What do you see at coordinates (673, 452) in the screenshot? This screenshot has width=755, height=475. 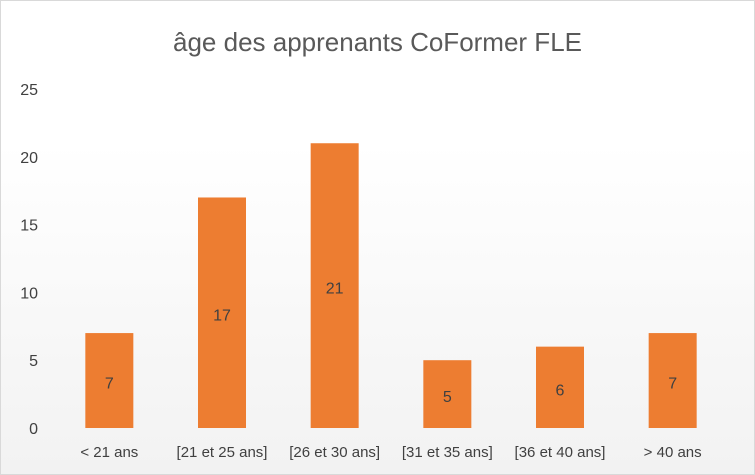 I see `x-tick-label: > 40 ans` at bounding box center [673, 452].